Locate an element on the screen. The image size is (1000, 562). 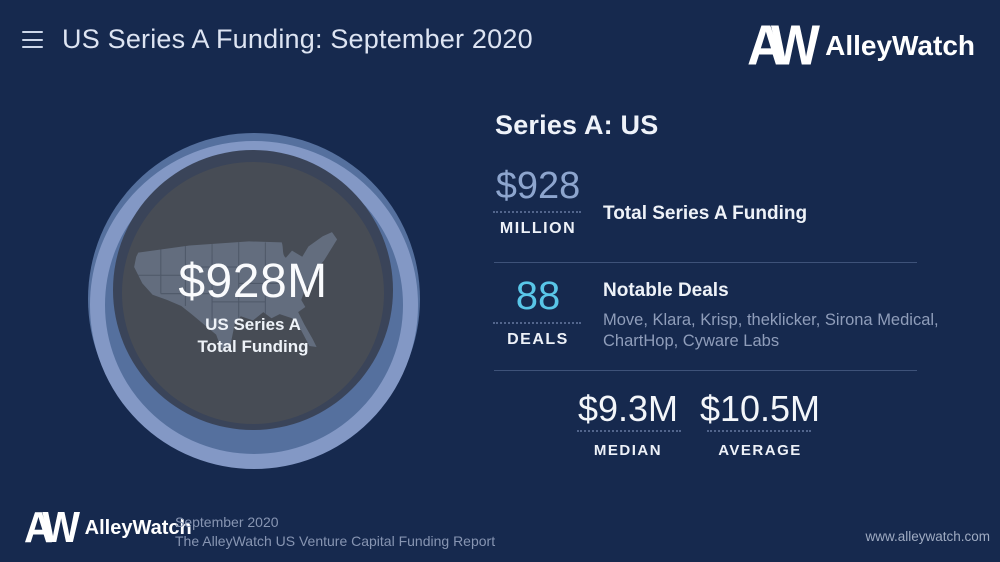
badge-label-line2: Total Funding is located at coordinates (253, 346).